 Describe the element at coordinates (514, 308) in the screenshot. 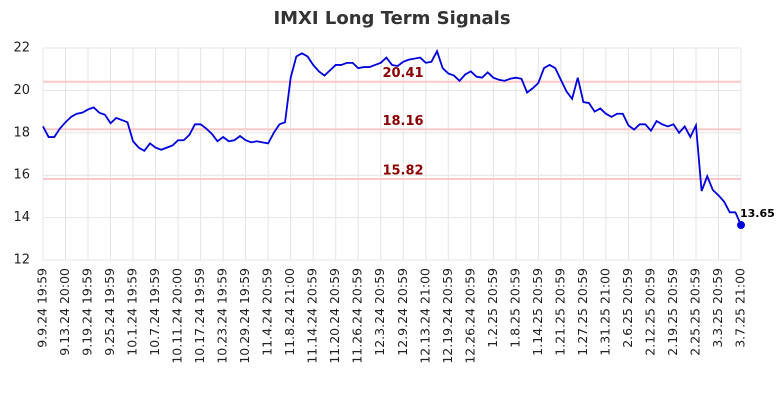

I see `x-tick-label: 1.8.25 20:59` at that location.